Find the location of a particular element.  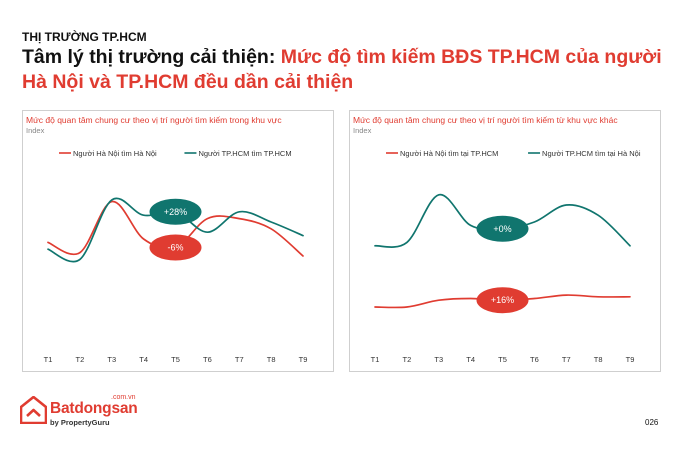

change-badge-label: +16% is located at coordinates (502, 300).